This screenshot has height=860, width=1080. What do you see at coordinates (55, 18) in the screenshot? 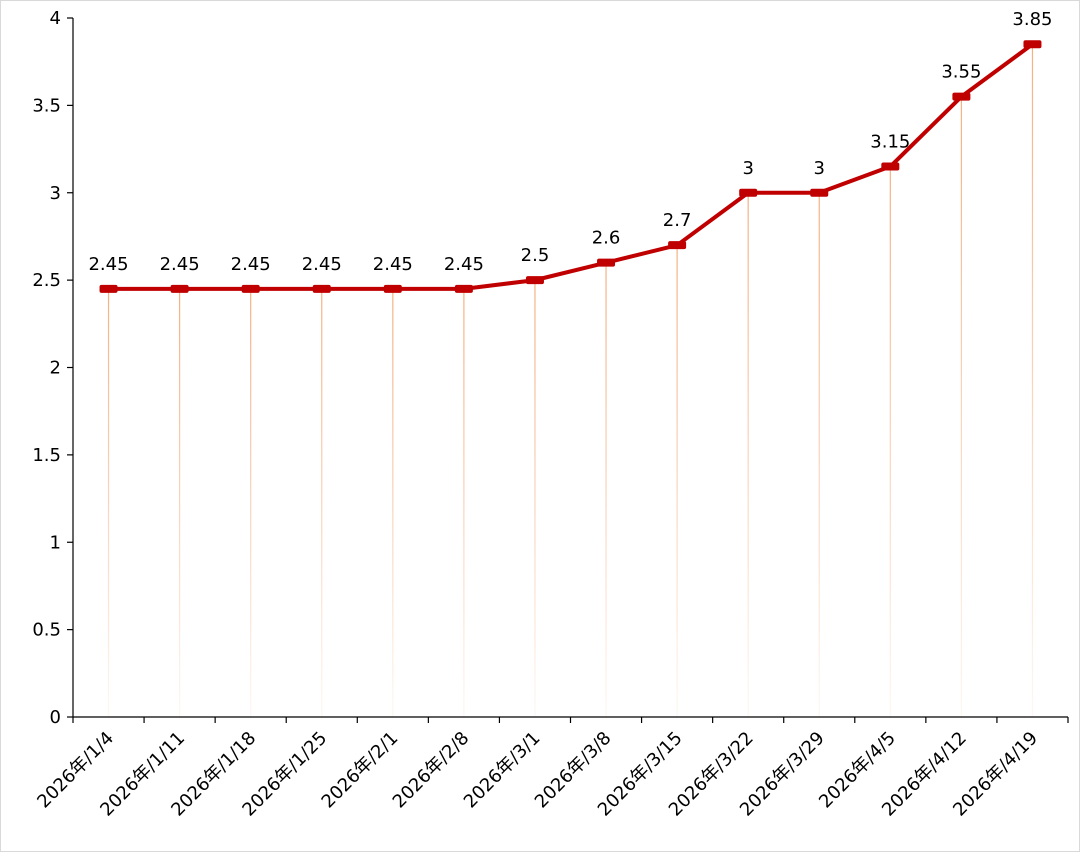
I see `y-tick-label: 4` at bounding box center [55, 18].